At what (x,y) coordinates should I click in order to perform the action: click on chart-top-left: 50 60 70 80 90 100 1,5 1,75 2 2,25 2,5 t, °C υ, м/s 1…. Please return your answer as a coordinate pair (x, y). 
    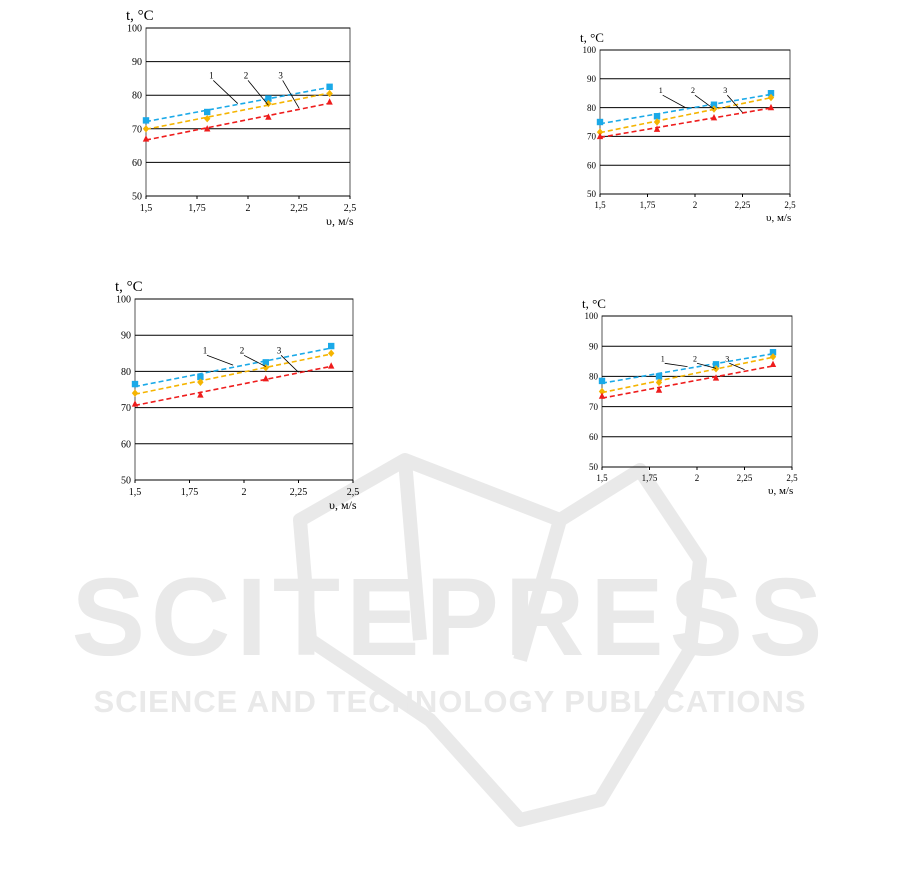
    Looking at the image, I should click on (245, 120).